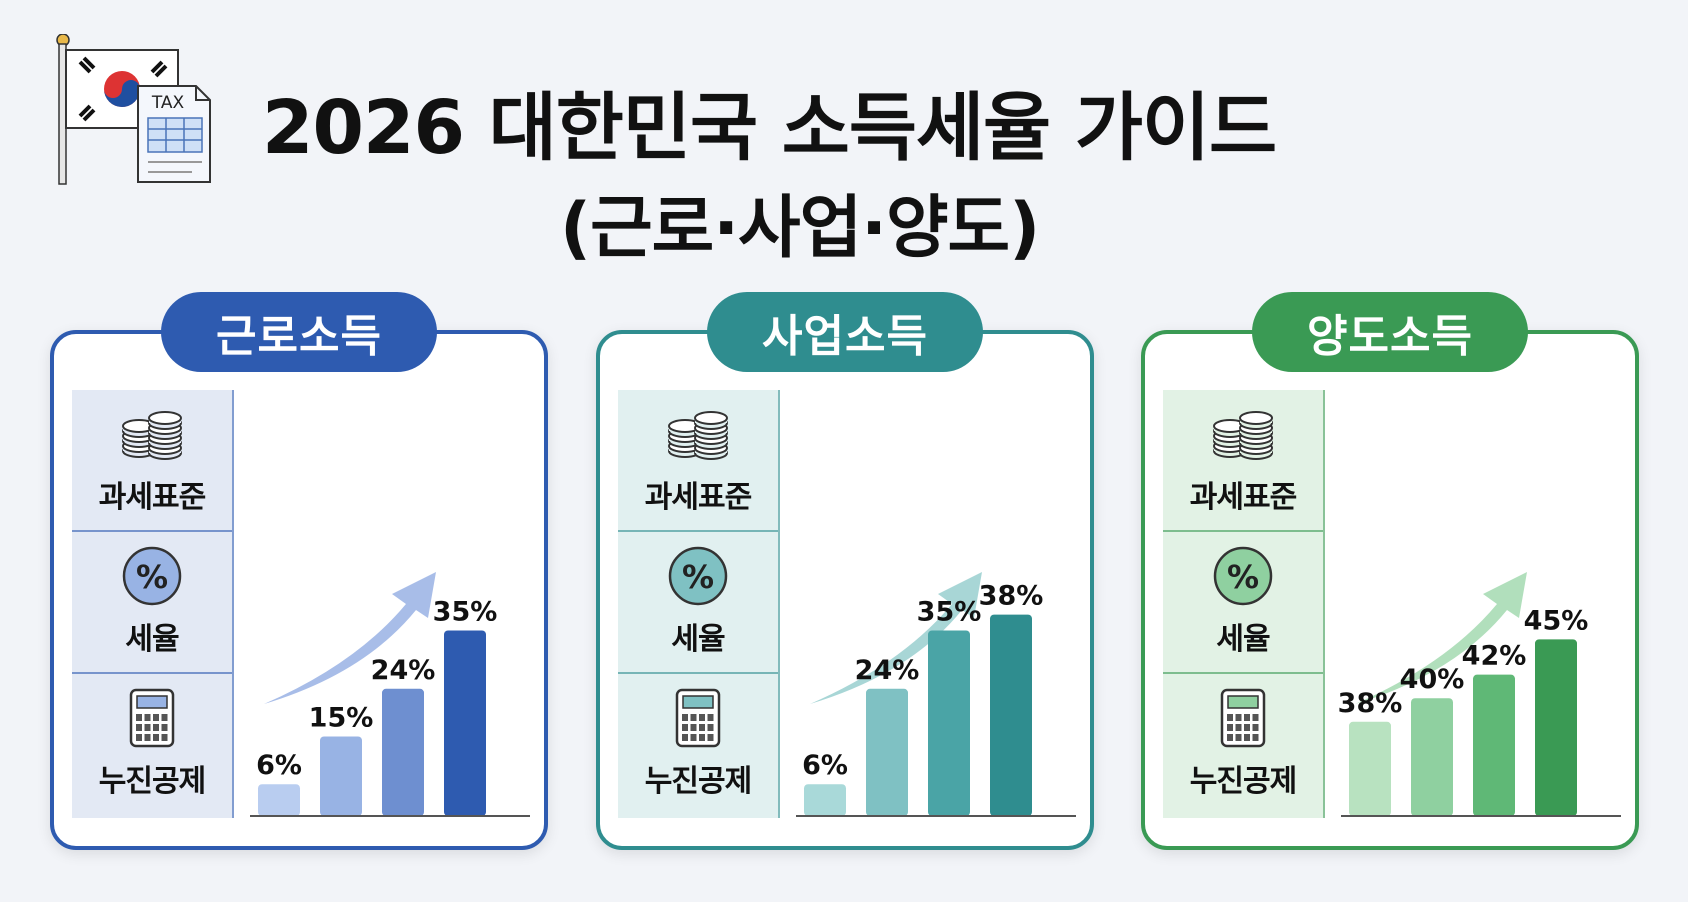  Describe the element at coordinates (1556, 620) in the screenshot. I see `bar-data-label: 45%` at that location.